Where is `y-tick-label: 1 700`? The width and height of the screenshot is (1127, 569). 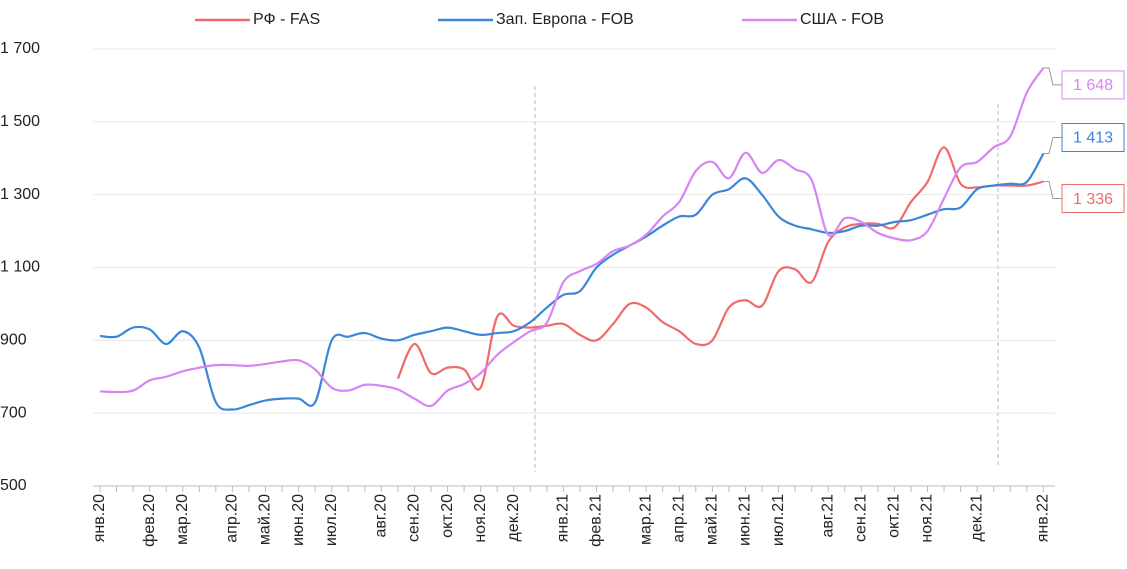
y-tick-label: 1 700 is located at coordinates (20, 48).